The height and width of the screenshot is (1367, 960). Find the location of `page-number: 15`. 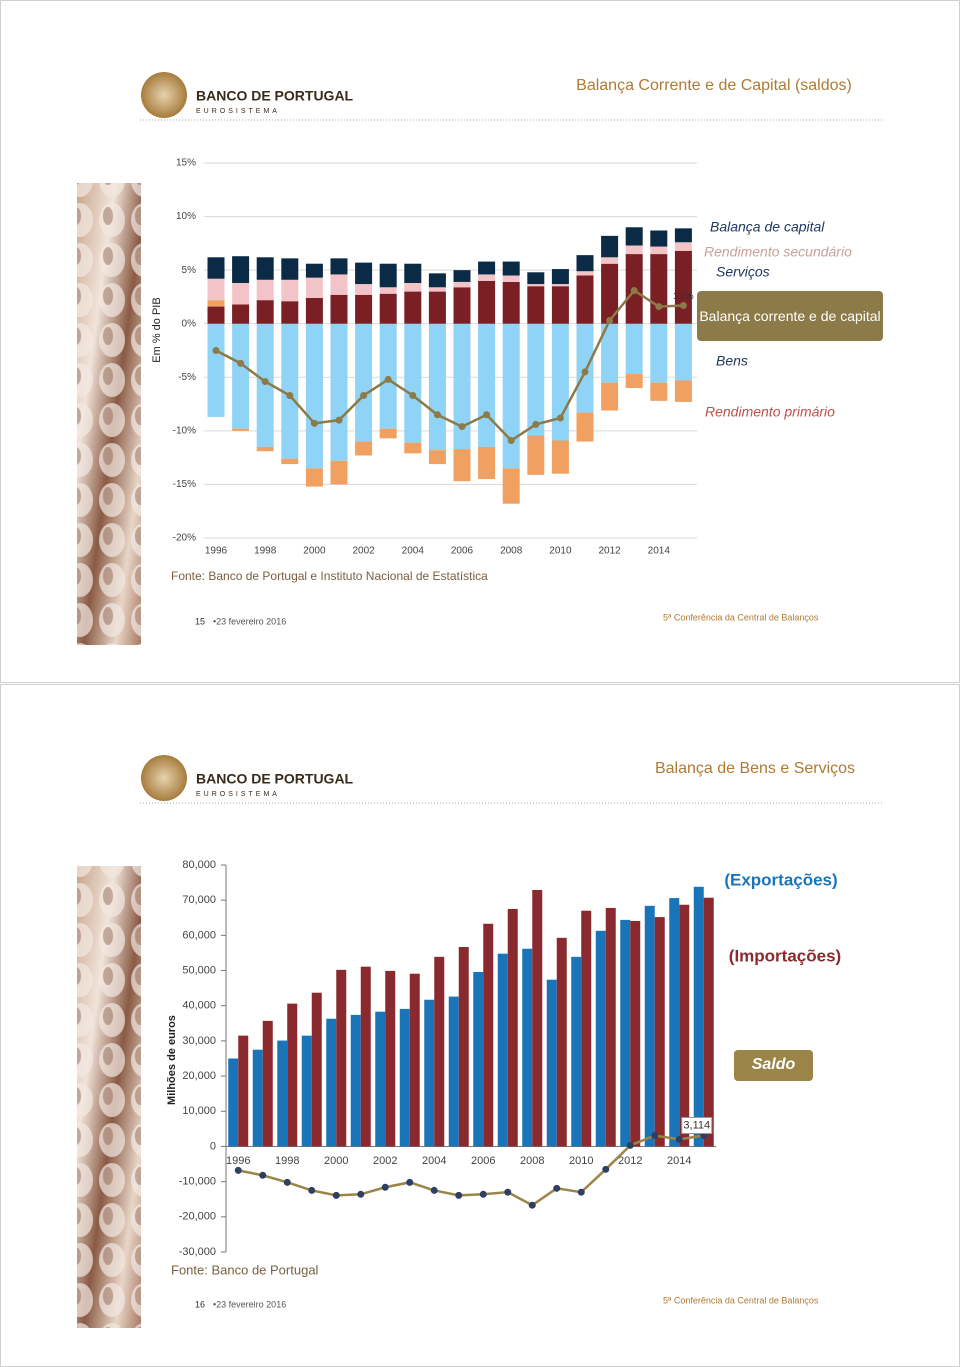

page-number: 15 is located at coordinates (200, 621).